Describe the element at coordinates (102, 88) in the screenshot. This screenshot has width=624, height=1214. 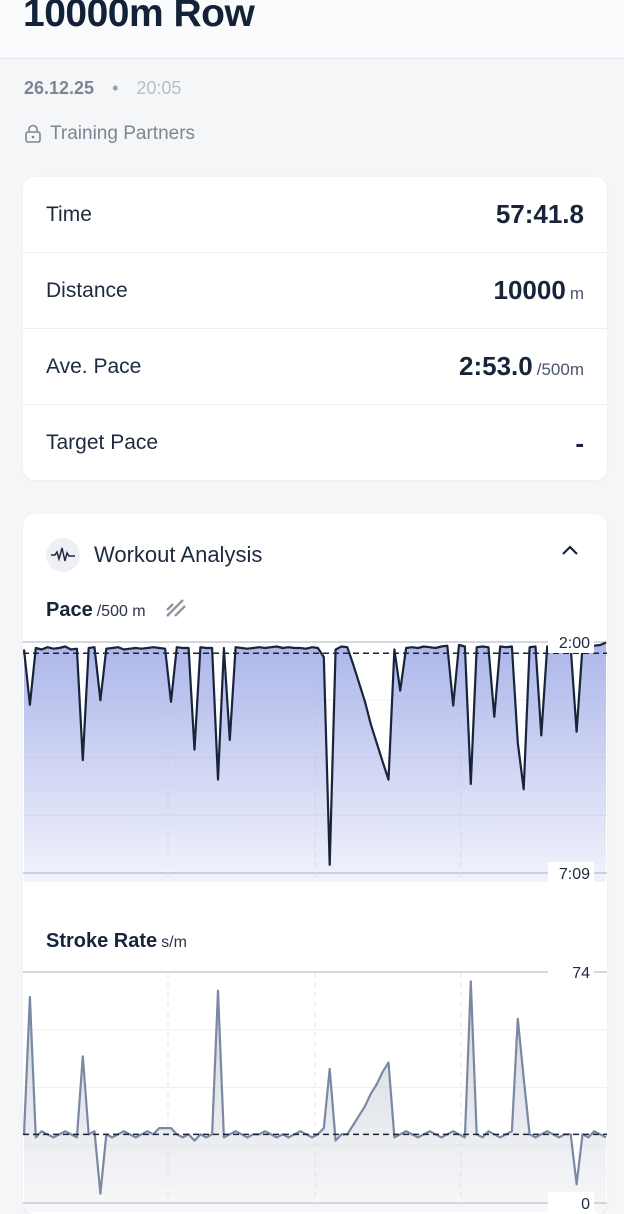
I see `workout-meta: 26.12.25 • 20:05` at that location.